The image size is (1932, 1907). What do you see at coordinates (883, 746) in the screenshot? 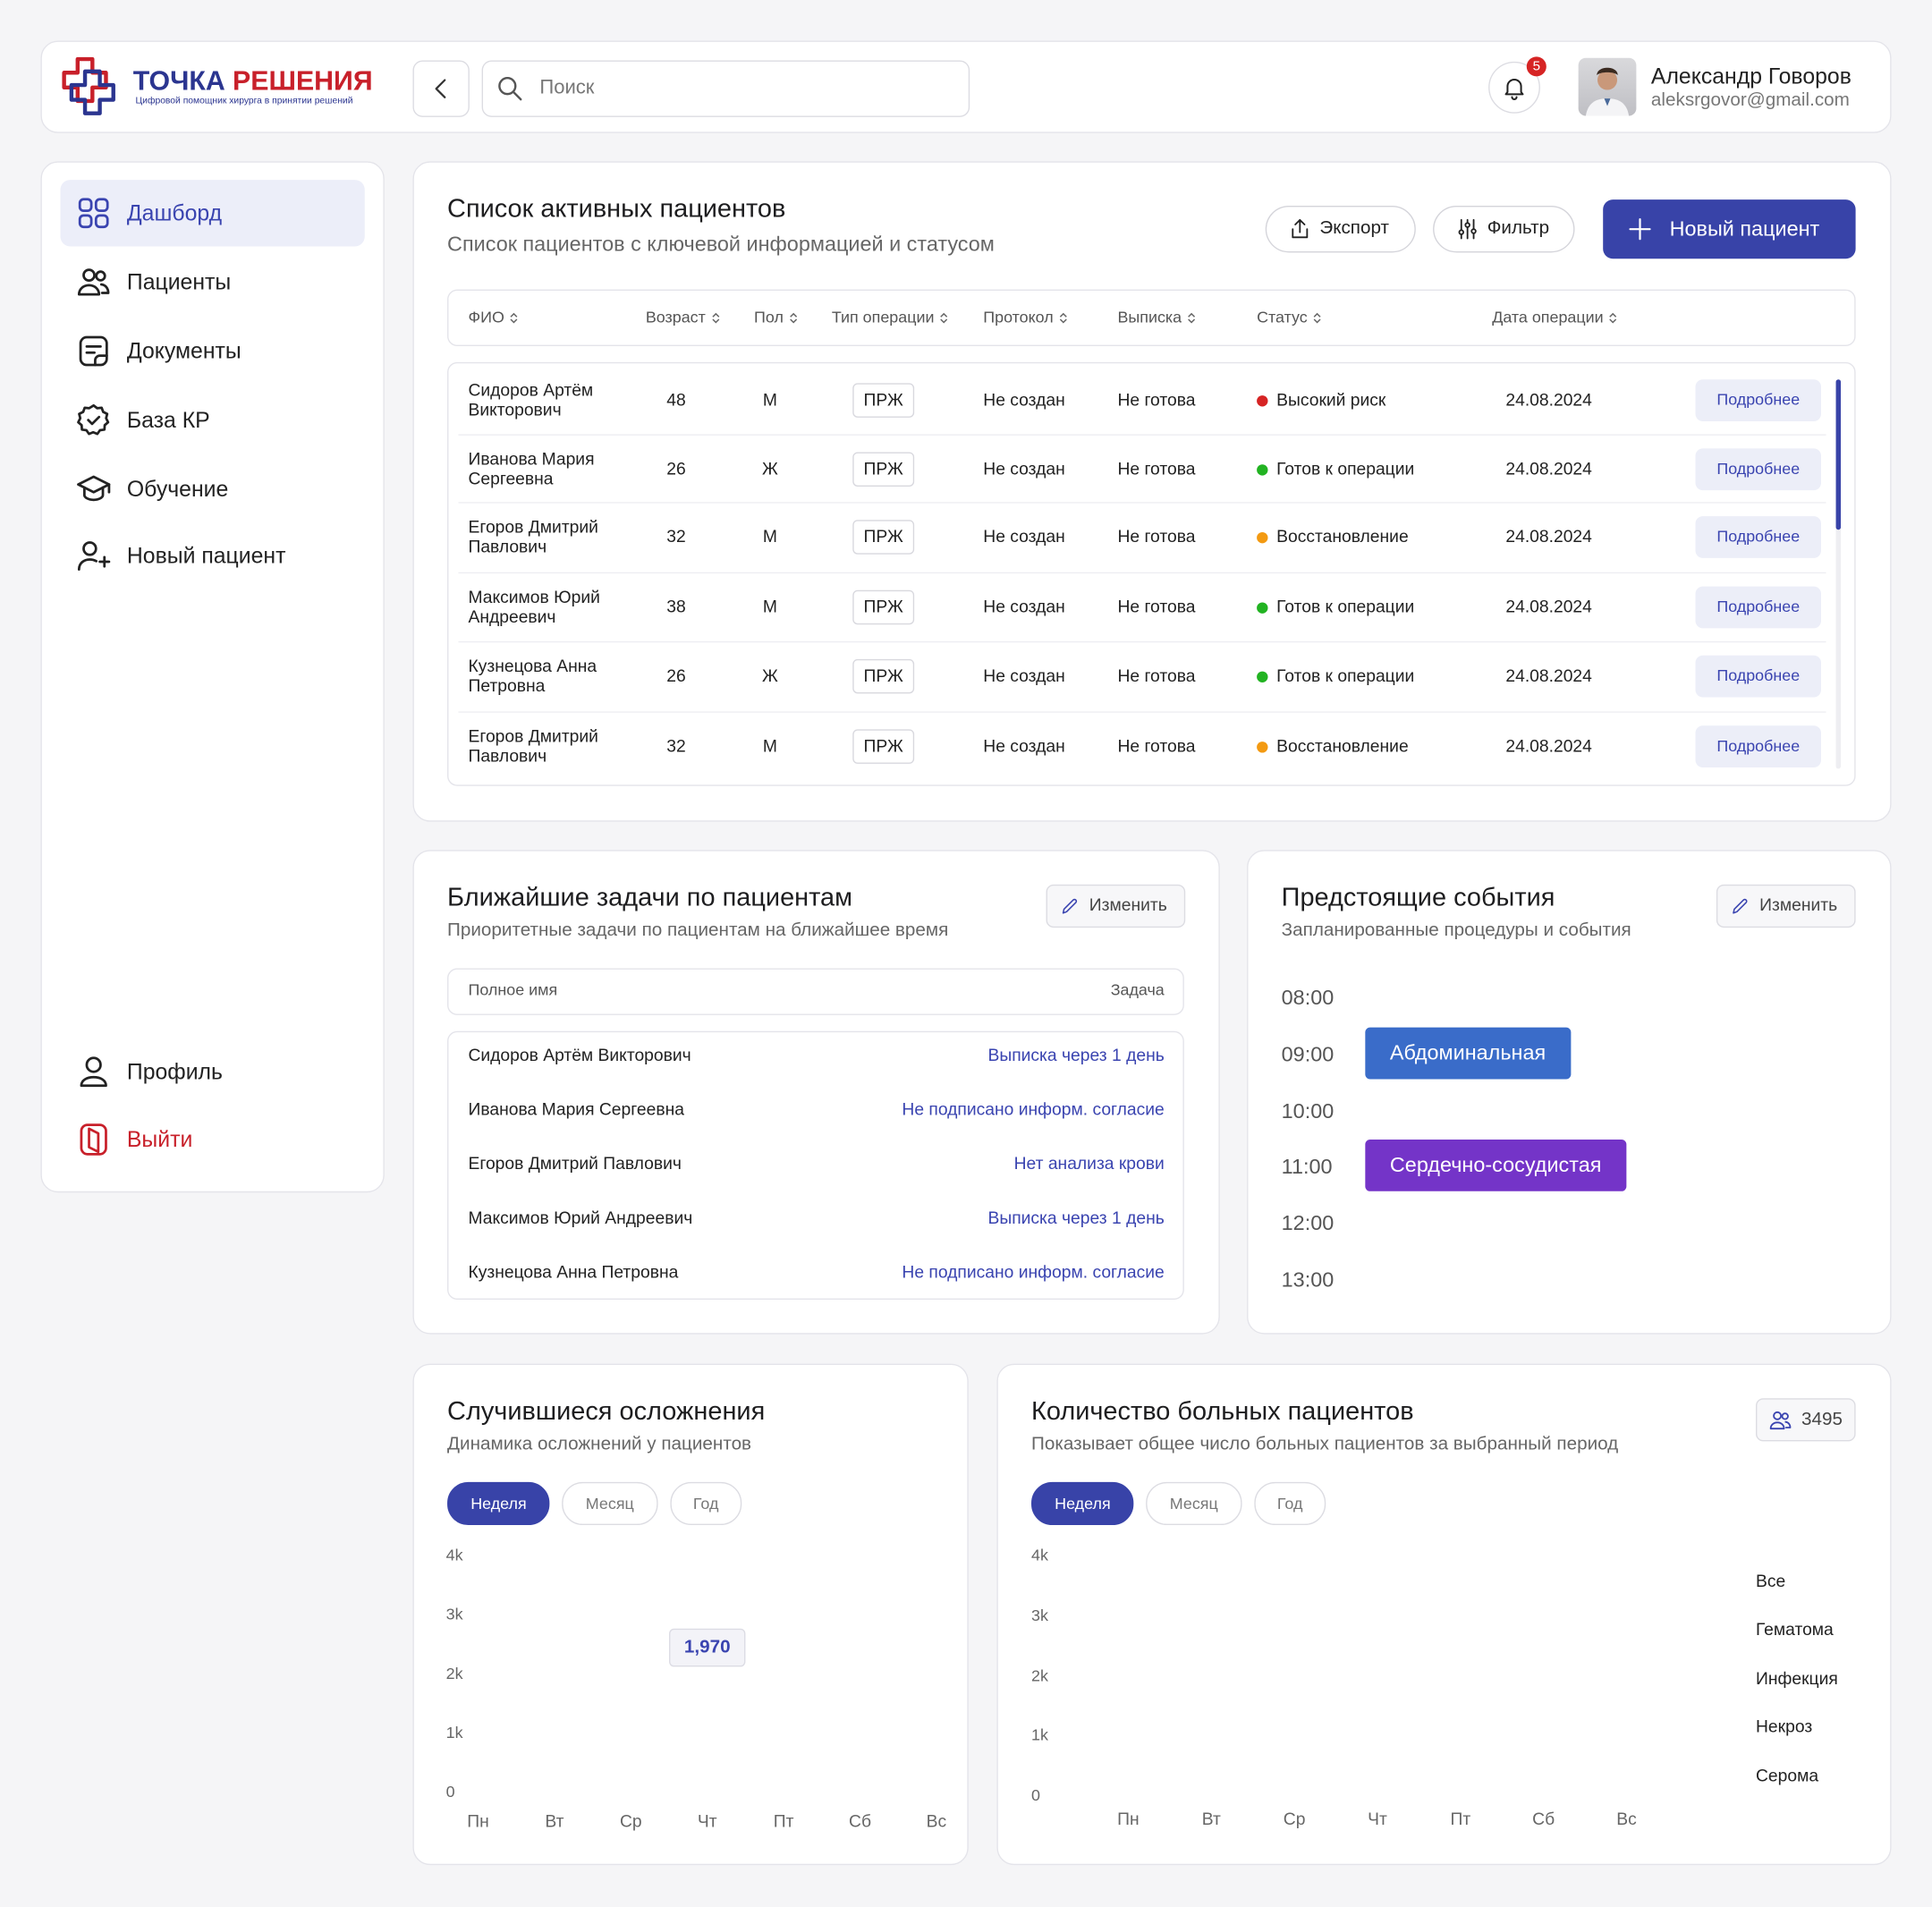
I see `operation-badge` at bounding box center [883, 746].